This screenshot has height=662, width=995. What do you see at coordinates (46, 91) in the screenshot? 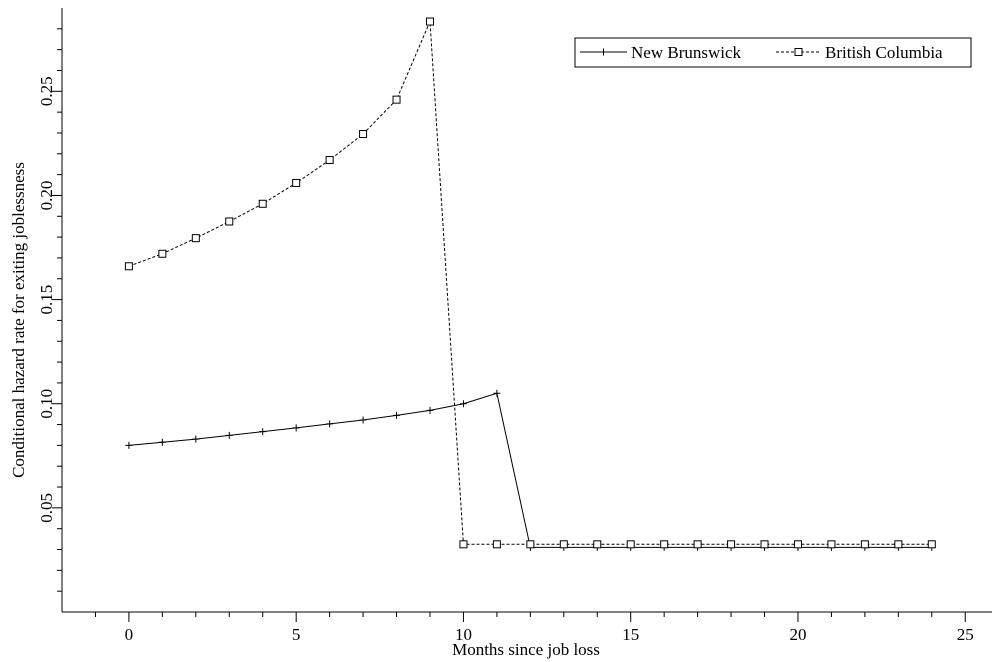
I see `y-tick-label-0.25: 0.25` at bounding box center [46, 91].